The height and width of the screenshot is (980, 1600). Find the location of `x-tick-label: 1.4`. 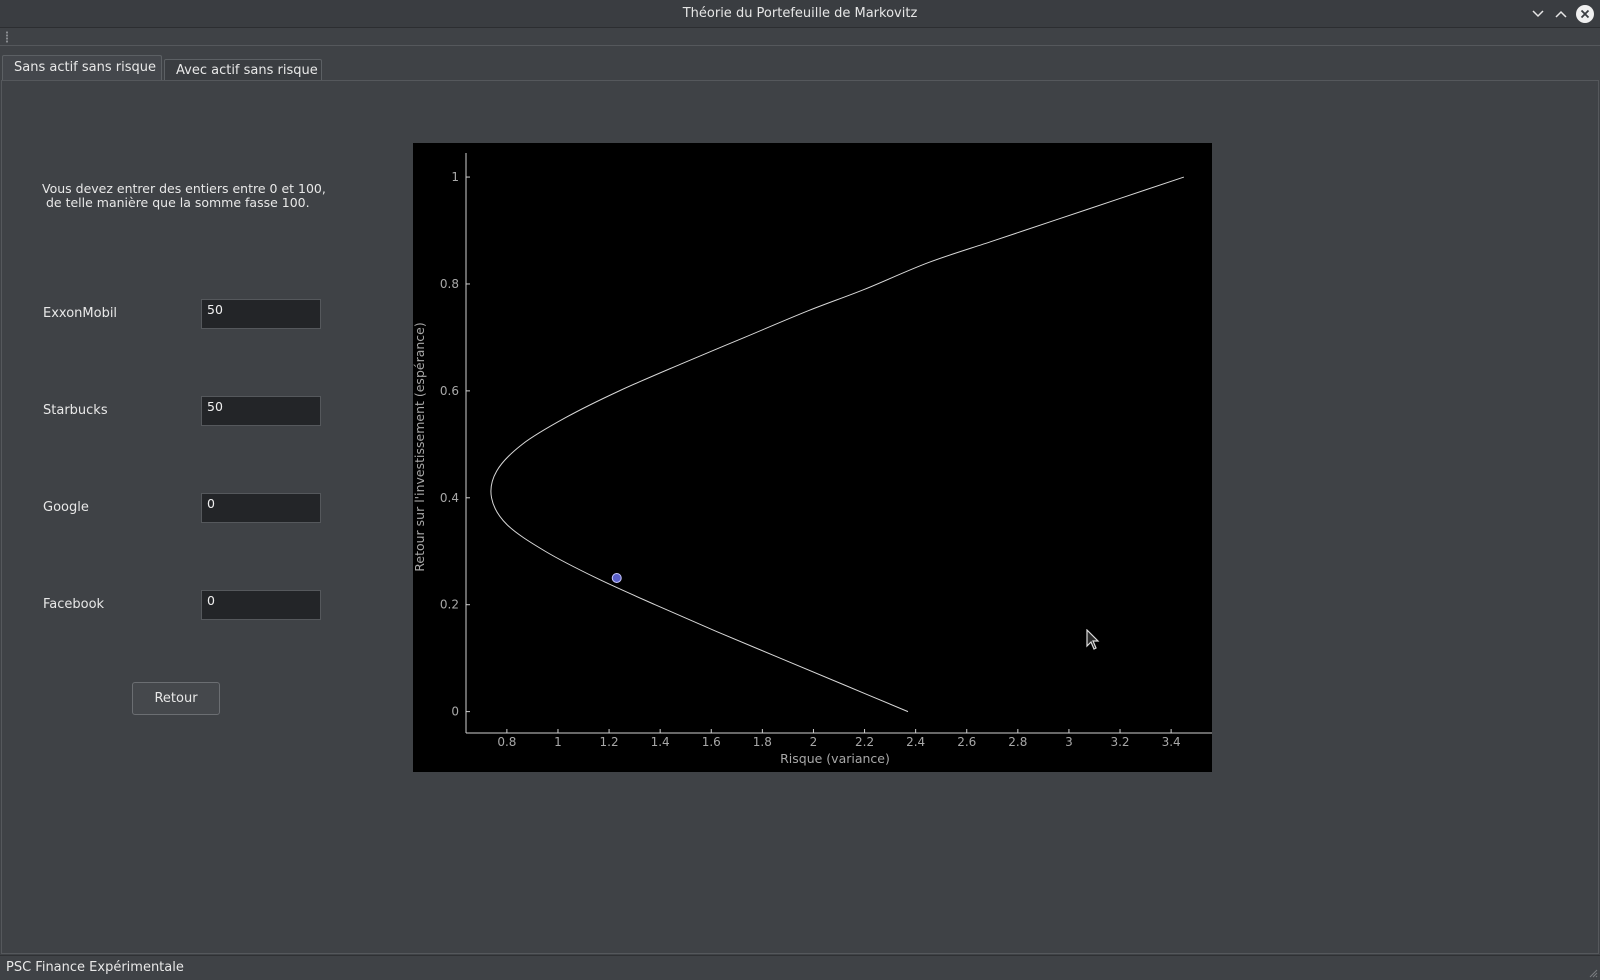

x-tick-label: 1.4 is located at coordinates (660, 742).